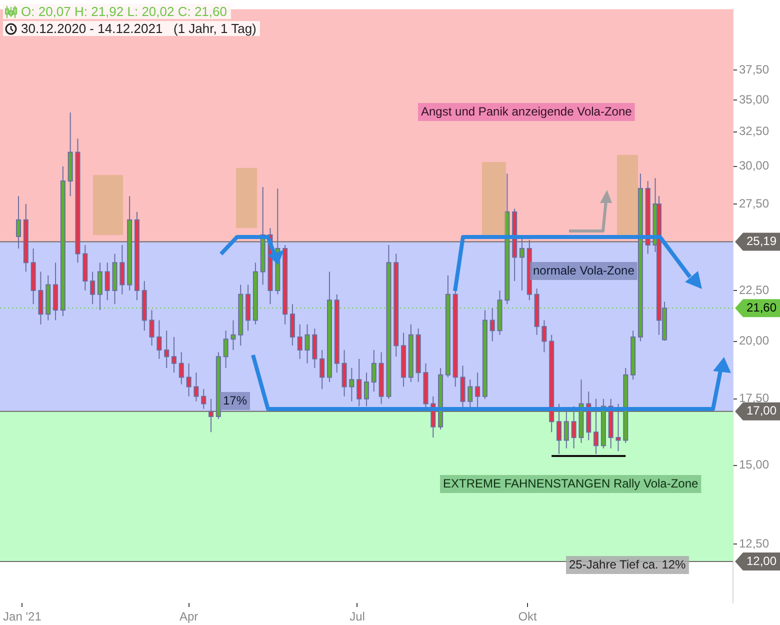  What do you see at coordinates (357, 617) in the screenshot?
I see `x-tick-label: Jul` at bounding box center [357, 617].